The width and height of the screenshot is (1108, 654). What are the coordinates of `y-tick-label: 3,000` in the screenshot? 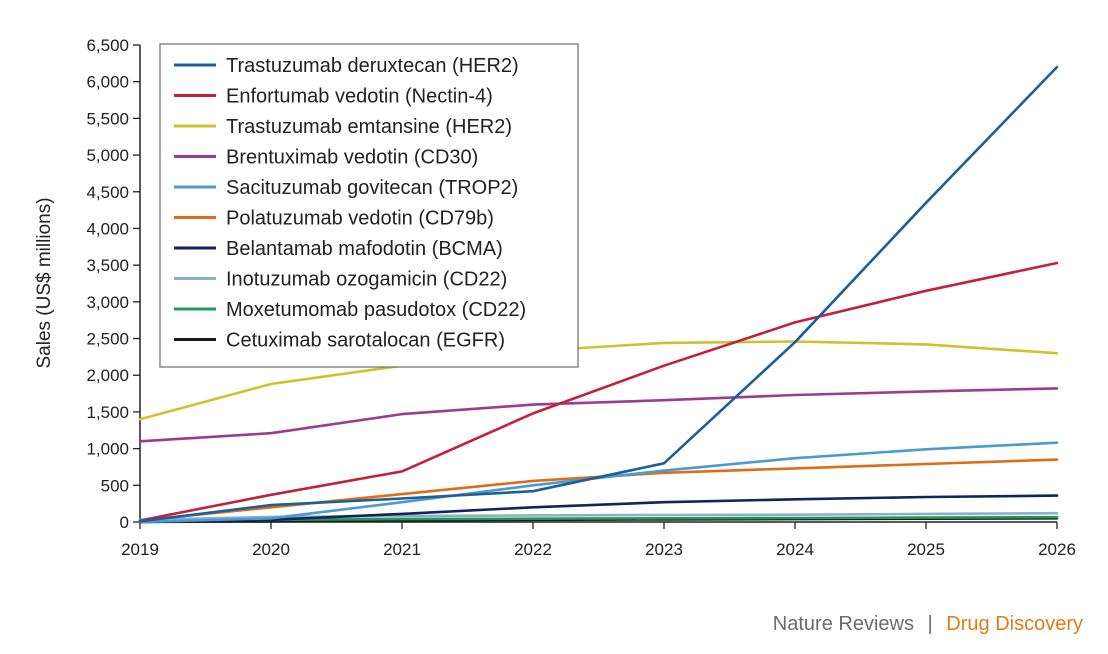 It's located at (107, 302).